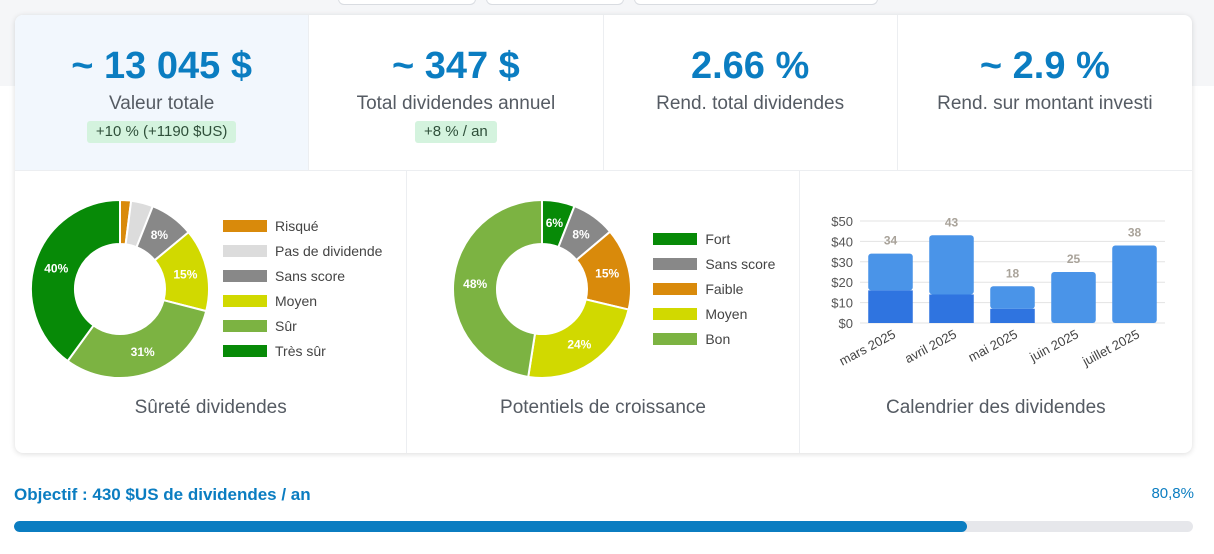 Image resolution: width=1214 pixels, height=554 pixels. I want to click on legend-label: Faible, so click(724, 288).